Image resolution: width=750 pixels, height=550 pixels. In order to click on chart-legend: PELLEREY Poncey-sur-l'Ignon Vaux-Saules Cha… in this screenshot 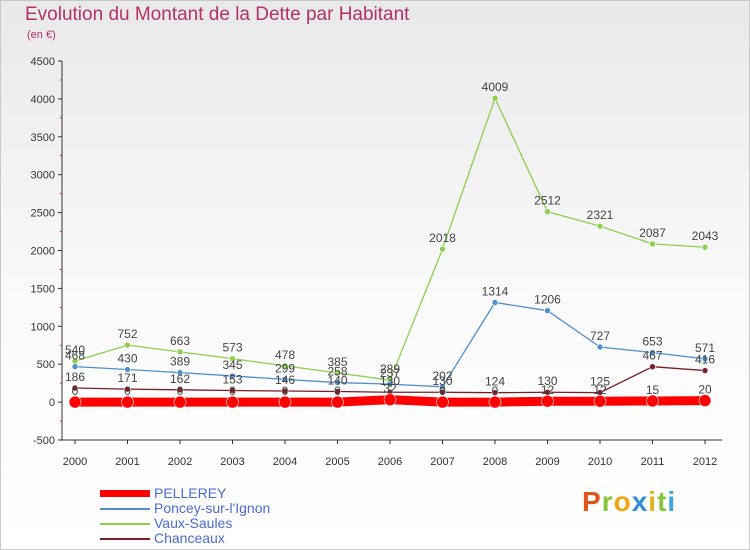, I will do `click(220, 516)`.